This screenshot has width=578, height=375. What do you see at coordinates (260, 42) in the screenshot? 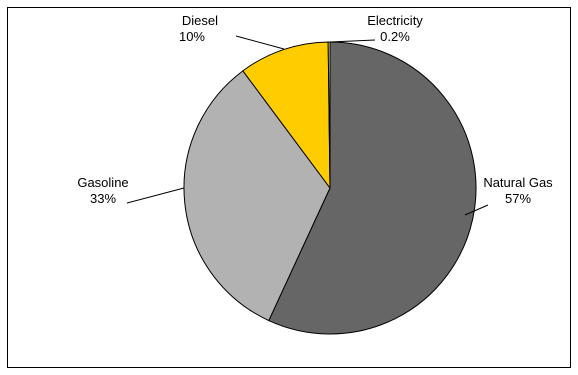
I see `leader-line-diesel` at bounding box center [260, 42].